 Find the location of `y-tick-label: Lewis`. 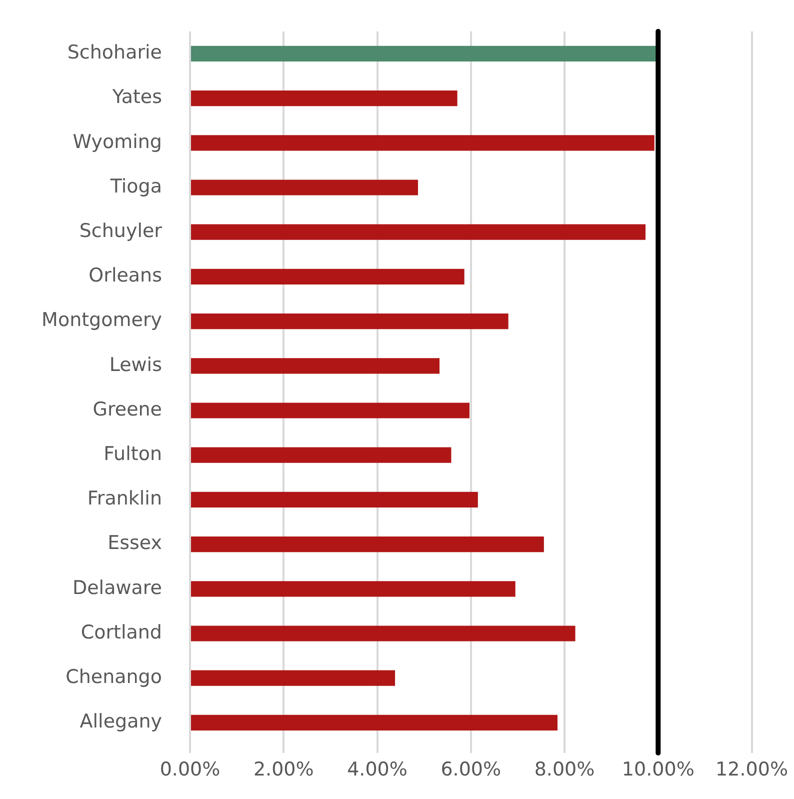

y-tick-label: Lewis is located at coordinates (135, 365).